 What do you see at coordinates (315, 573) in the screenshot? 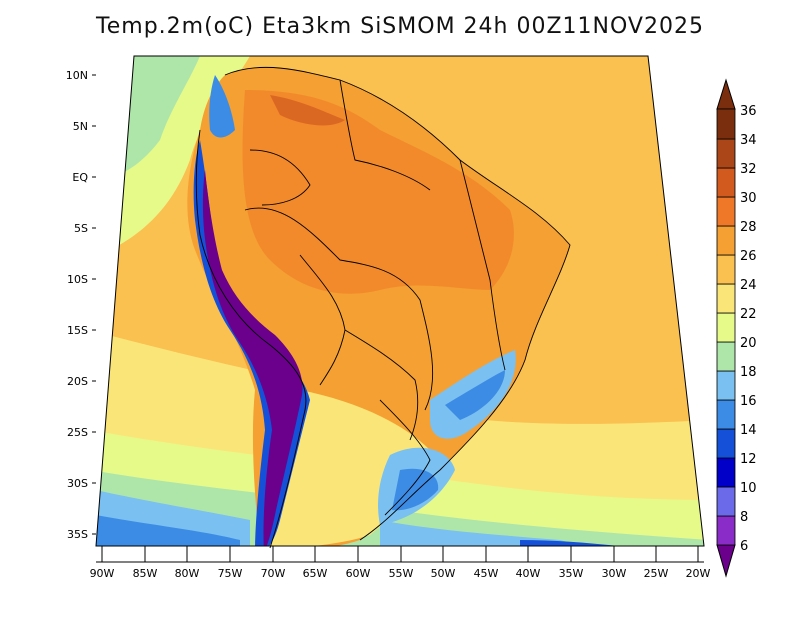
I see `lon-label-65w: 65W` at bounding box center [315, 573].